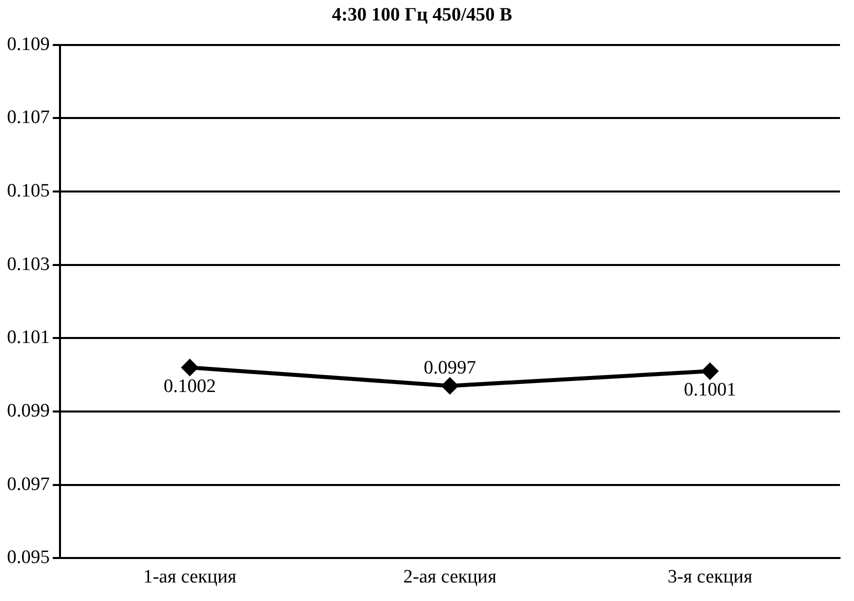 This screenshot has width=854, height=601. Describe the element at coordinates (28, 191) in the screenshot. I see `y-tick-label: 0.105` at that location.